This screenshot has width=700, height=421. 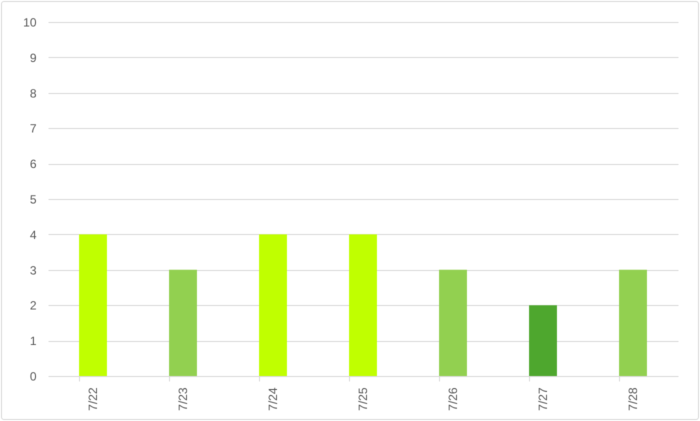 What do you see at coordinates (33, 341) in the screenshot?
I see `y-tick-label: 1` at bounding box center [33, 341].